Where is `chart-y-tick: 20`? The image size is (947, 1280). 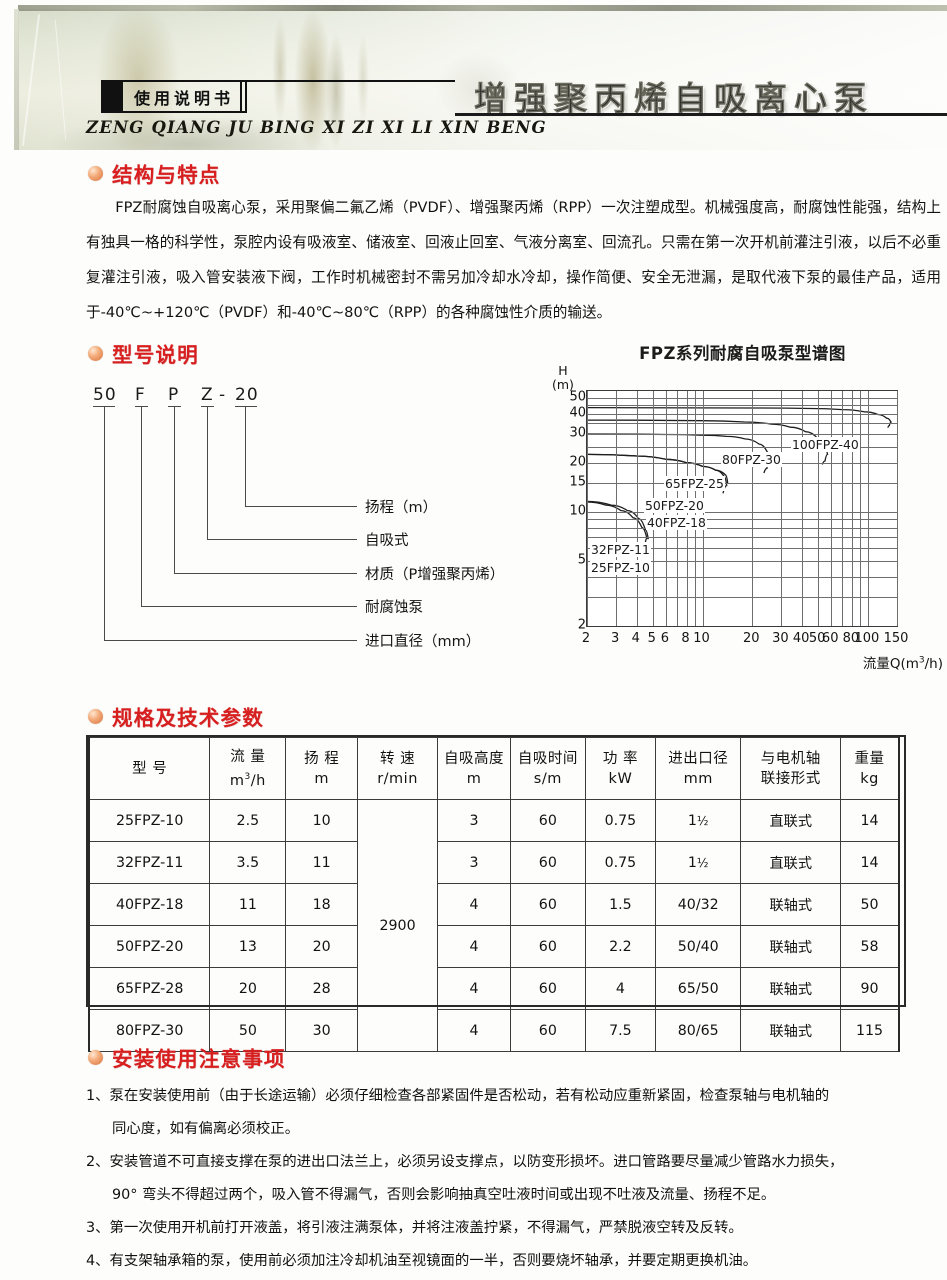
chart-y-tick: 20 is located at coordinates (577, 462).